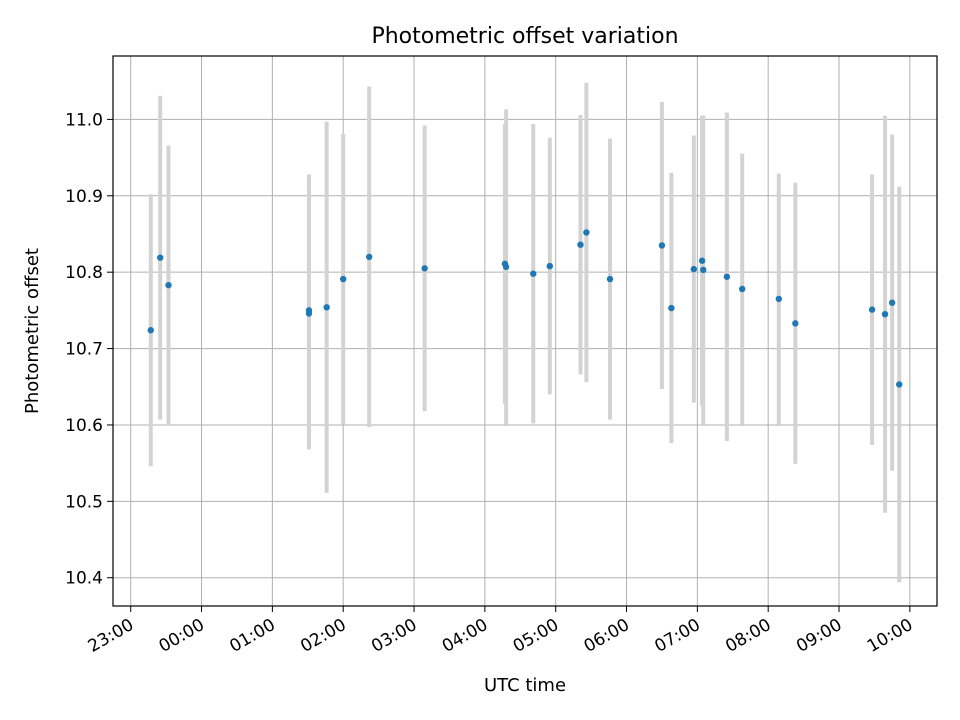 The height and width of the screenshot is (720, 960). Describe the element at coordinates (524, 36) in the screenshot. I see `chart-title: Photometric offset variation` at that location.